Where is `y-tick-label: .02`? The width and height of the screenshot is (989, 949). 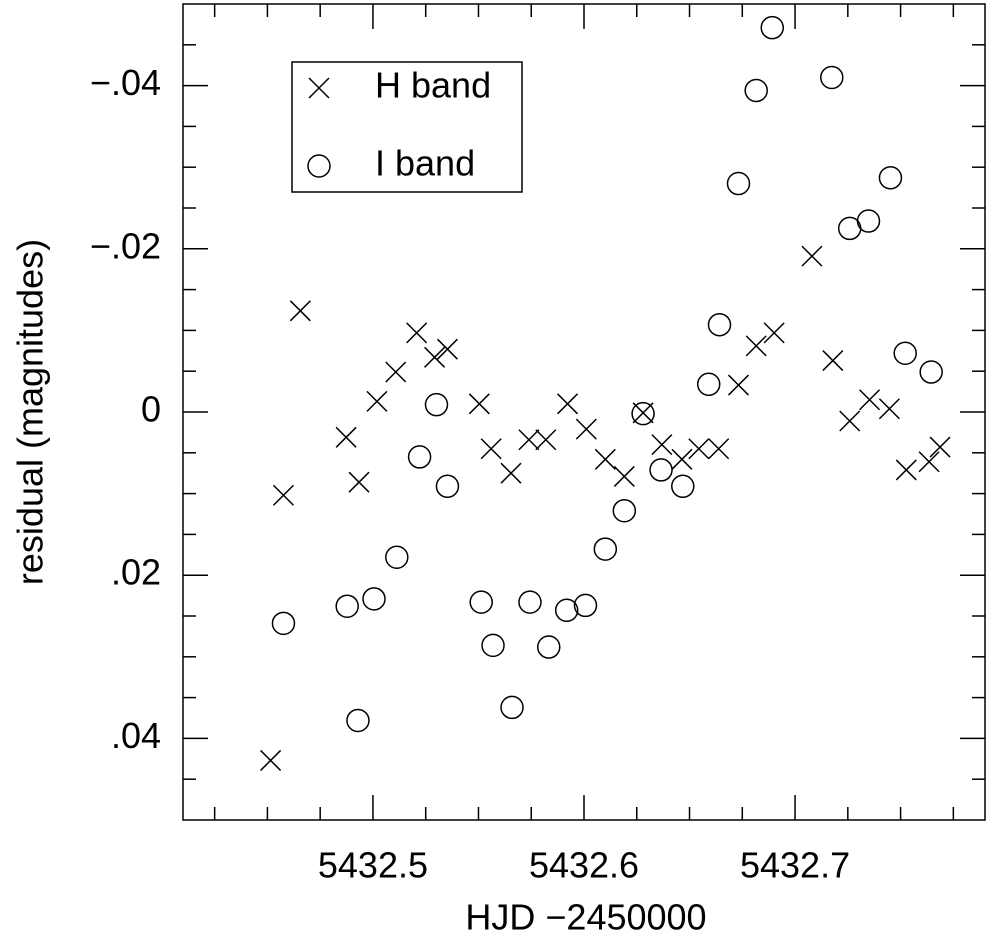
y-tick-label: .02 is located at coordinates (136, 572).